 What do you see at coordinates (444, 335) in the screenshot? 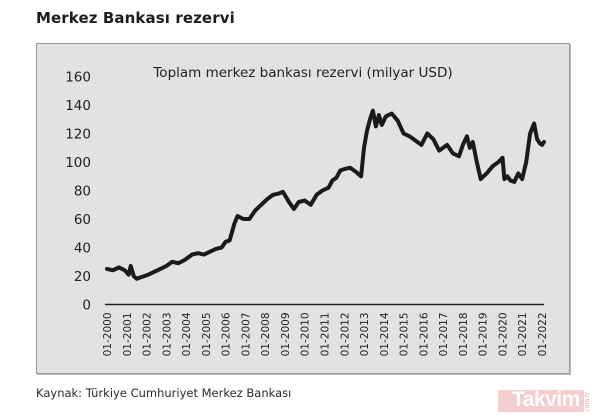
I see `x-tick-label: 01-2017` at bounding box center [444, 335].